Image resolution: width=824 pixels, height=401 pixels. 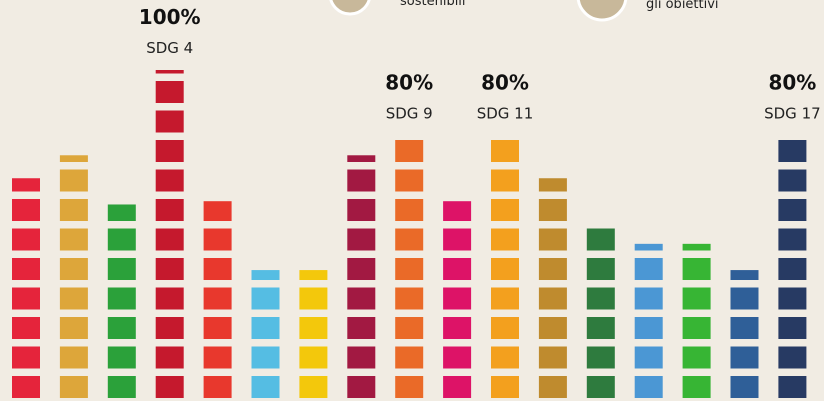 What do you see at coordinates (170, 17) in the screenshot?
I see `value-label: 100%` at bounding box center [170, 17].